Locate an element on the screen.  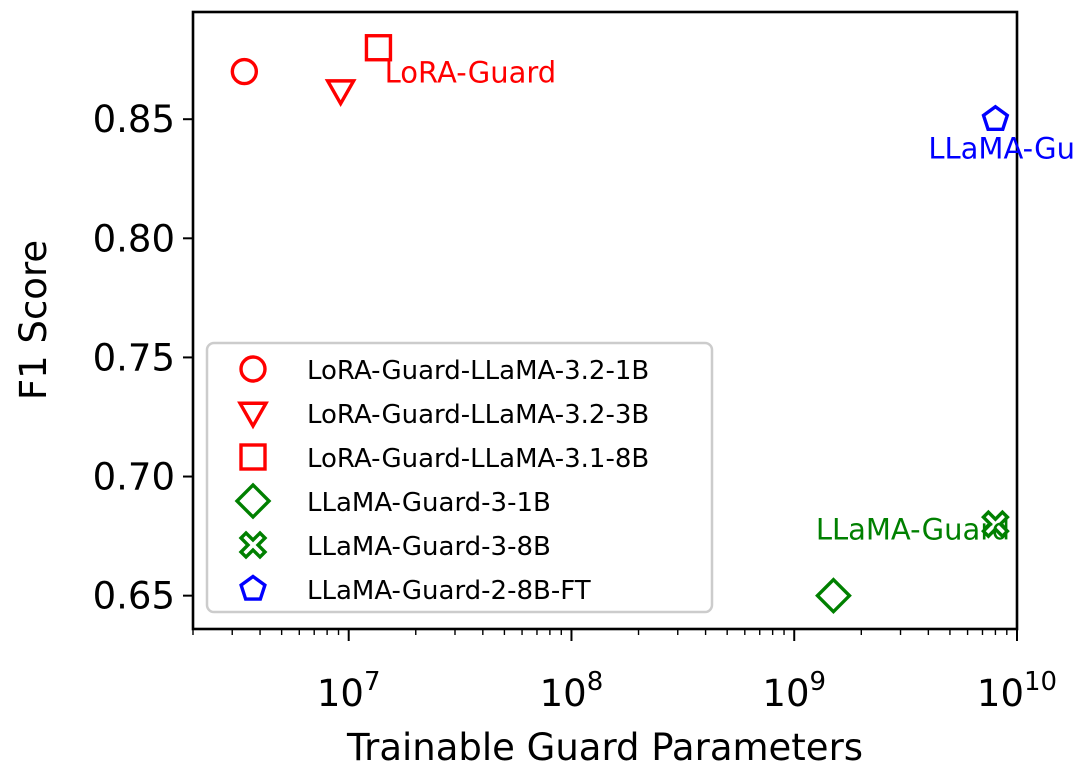
legend-marker-pentagon is located at coordinates (253, 587).